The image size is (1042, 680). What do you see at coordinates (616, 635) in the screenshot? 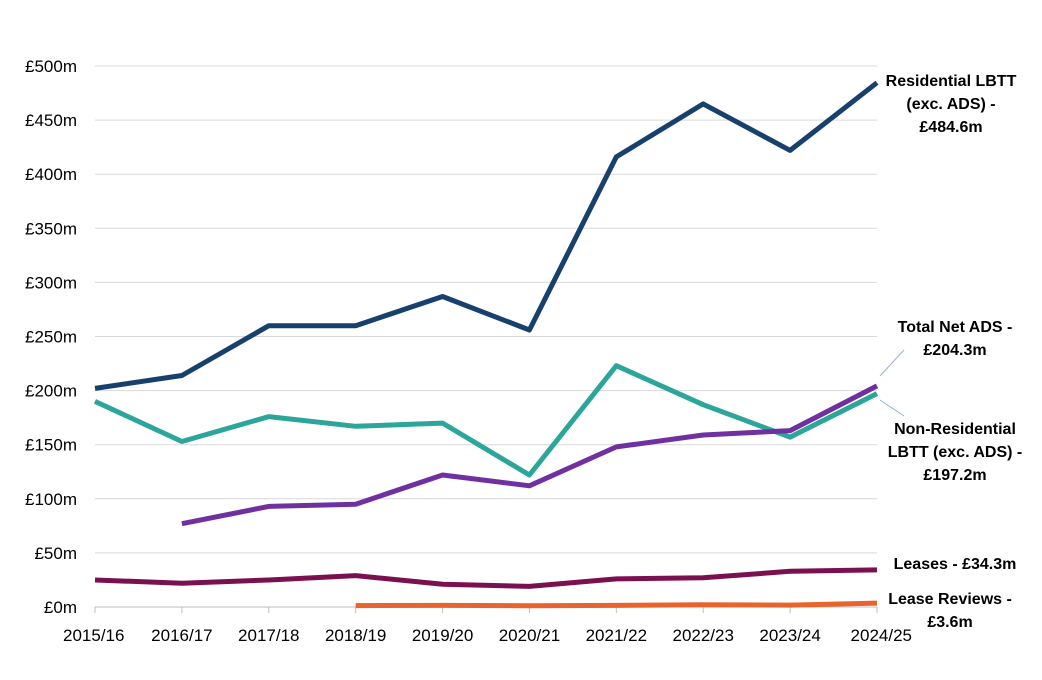
I see `x-tick-label: 2021/22` at bounding box center [616, 635].